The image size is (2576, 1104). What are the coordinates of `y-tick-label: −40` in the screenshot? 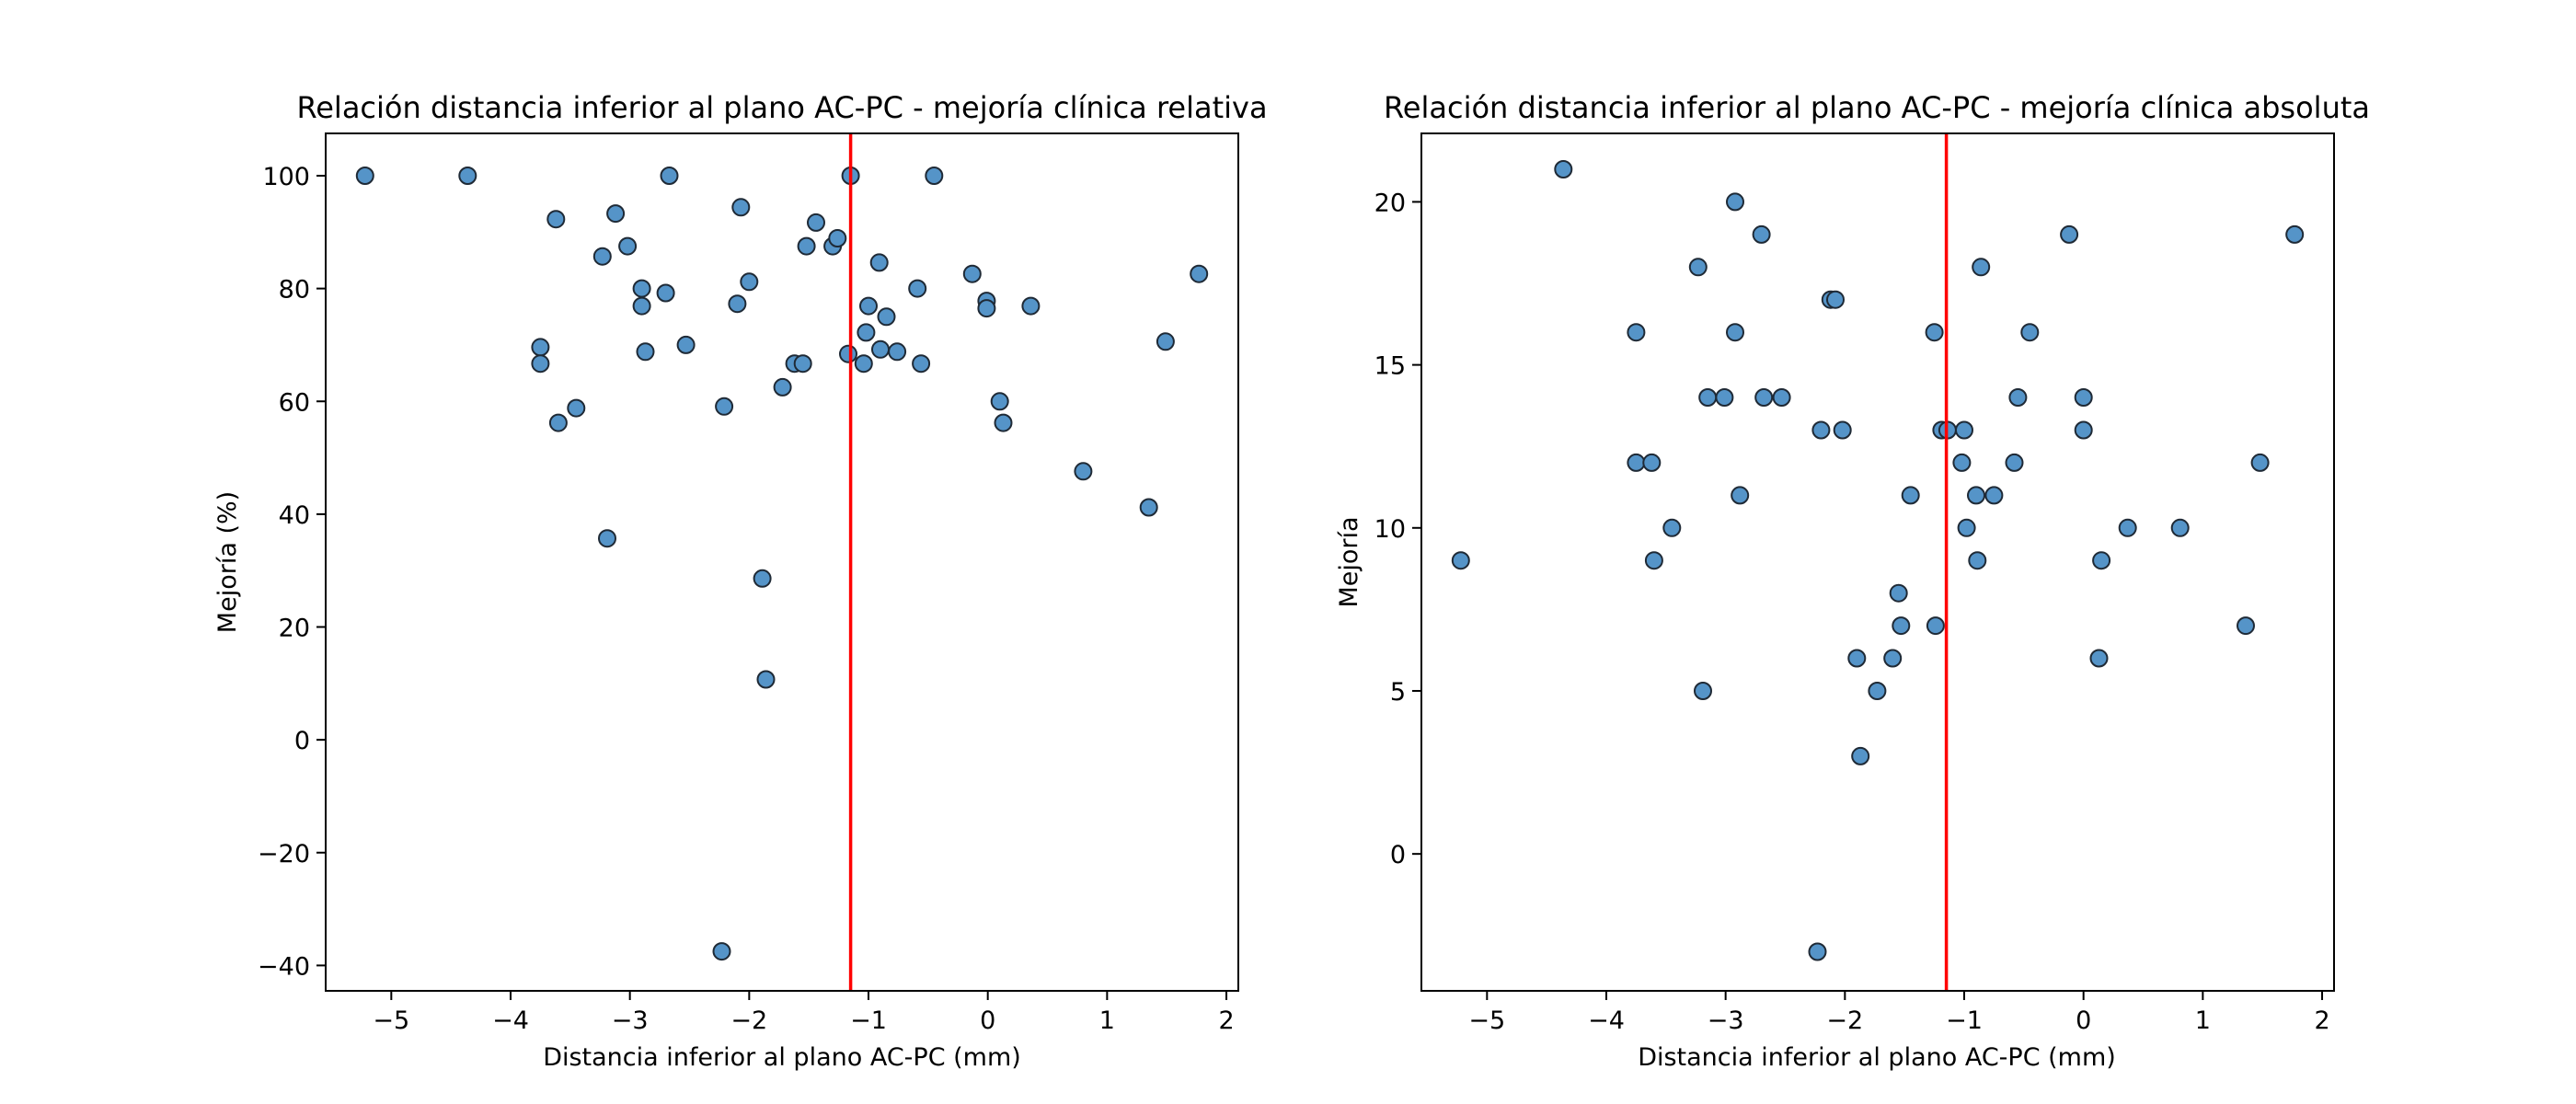 It's located at (284, 966).